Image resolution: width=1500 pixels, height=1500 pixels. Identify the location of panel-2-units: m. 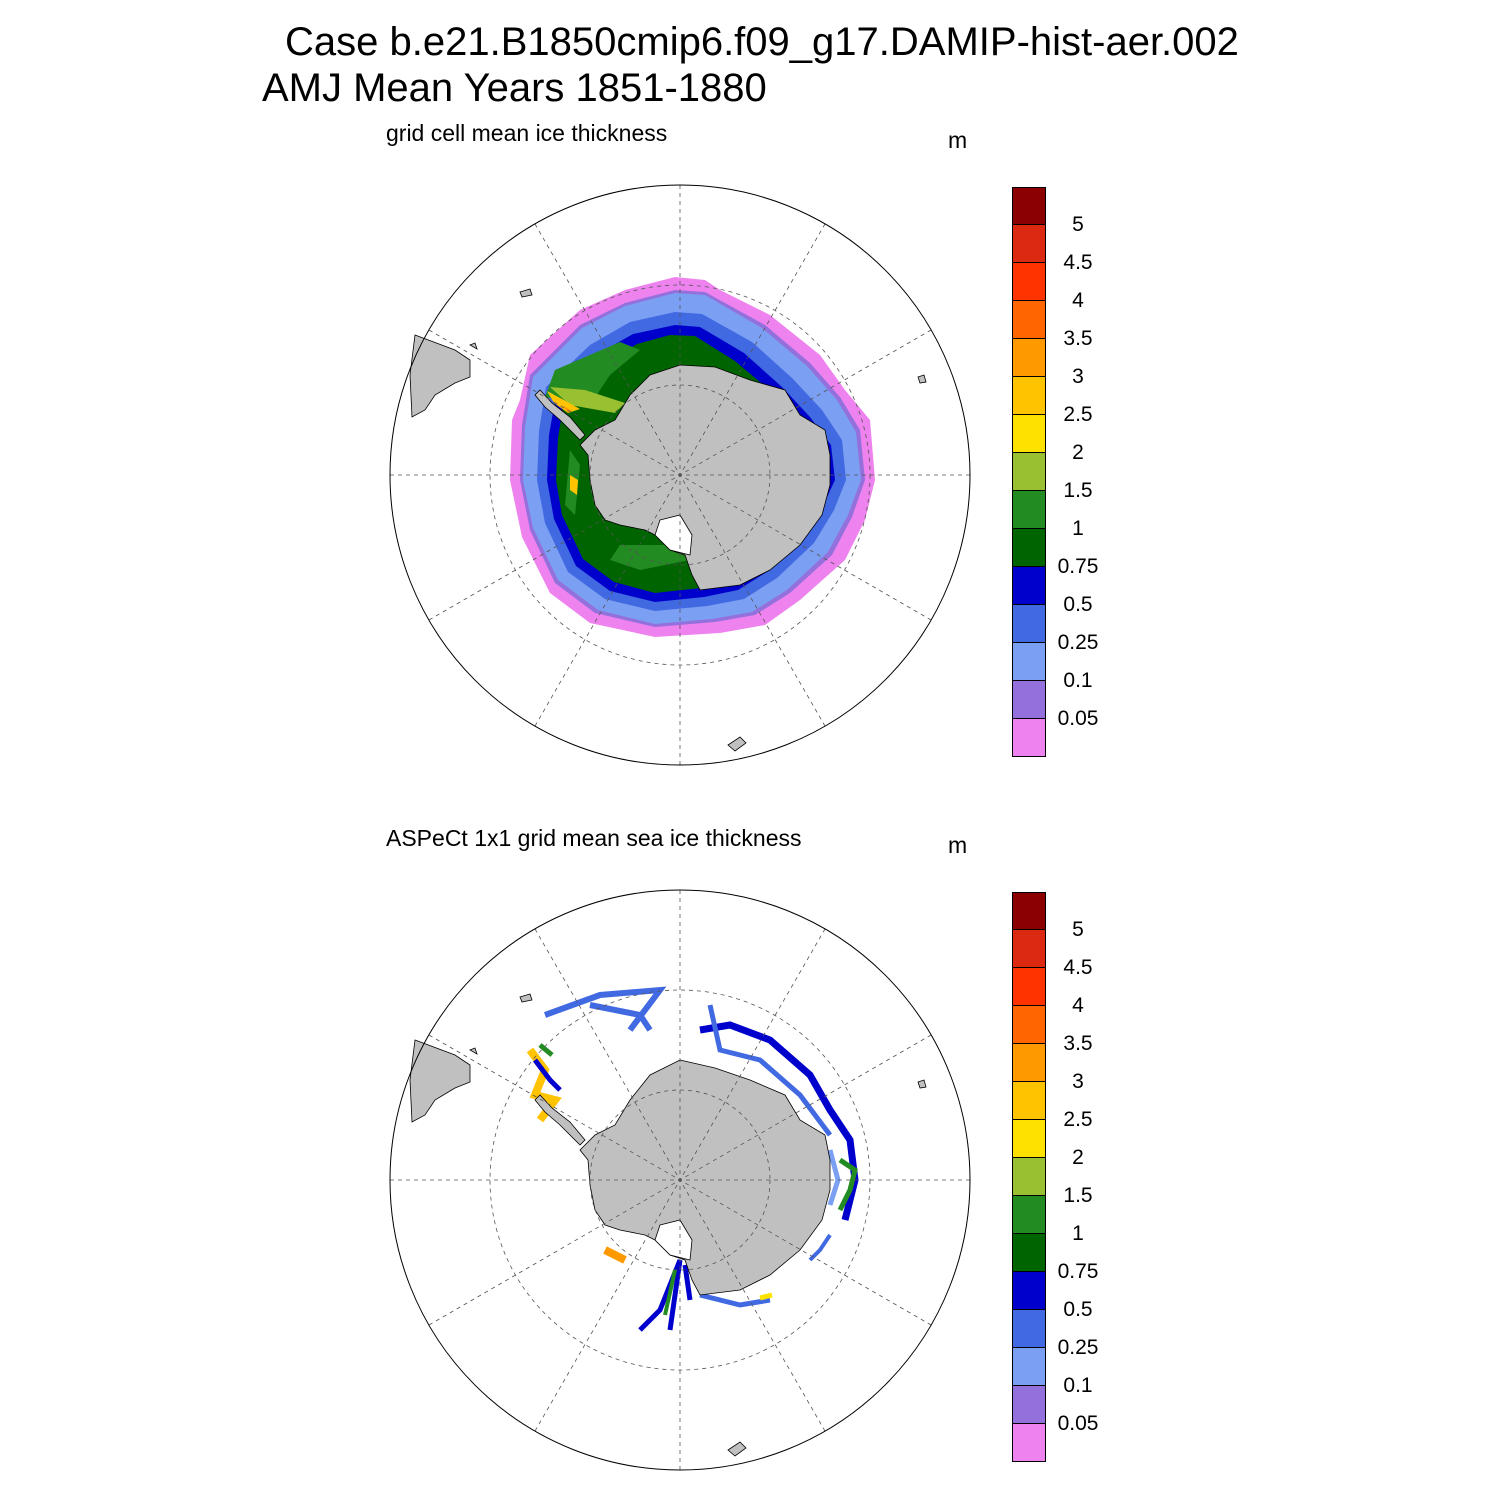
(958, 845).